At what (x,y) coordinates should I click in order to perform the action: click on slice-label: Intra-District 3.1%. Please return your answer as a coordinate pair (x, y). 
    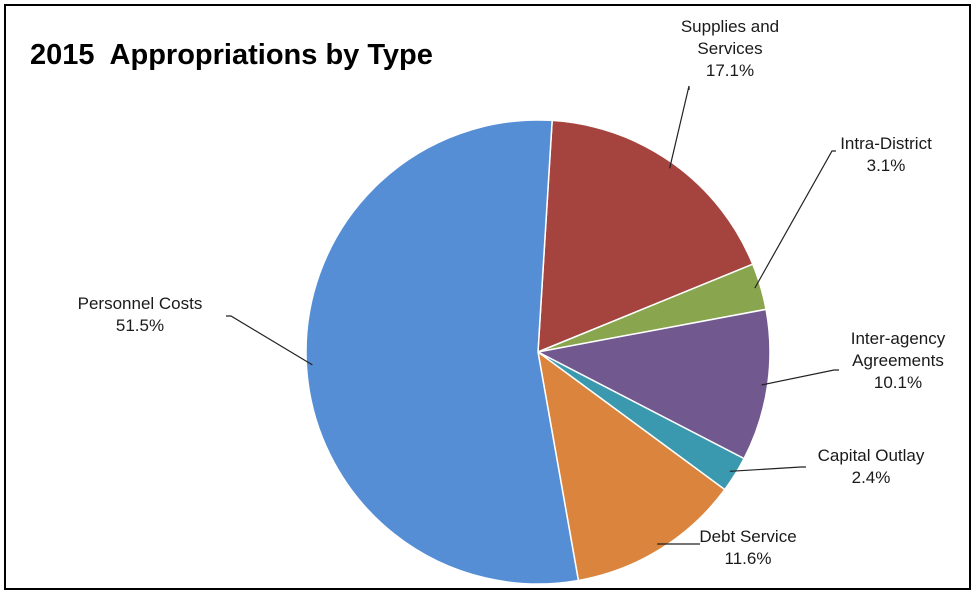
    Looking at the image, I should click on (886, 154).